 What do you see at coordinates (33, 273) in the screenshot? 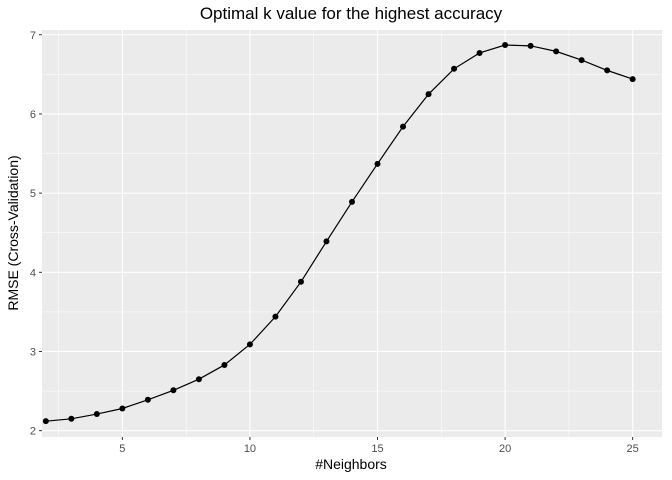
I see `y-tick-label: 4` at bounding box center [33, 273].